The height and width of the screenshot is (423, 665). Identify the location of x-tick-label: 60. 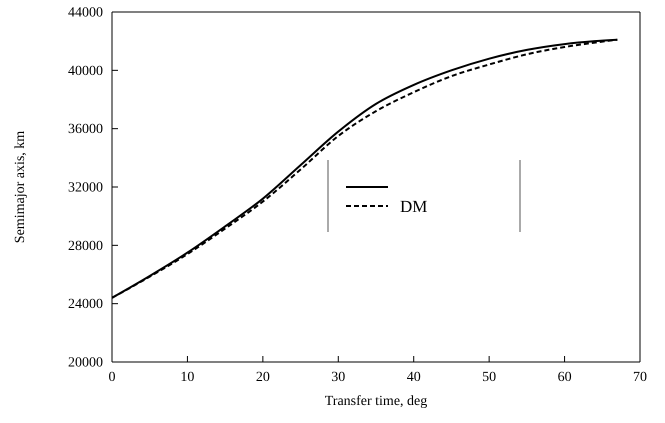
(565, 377).